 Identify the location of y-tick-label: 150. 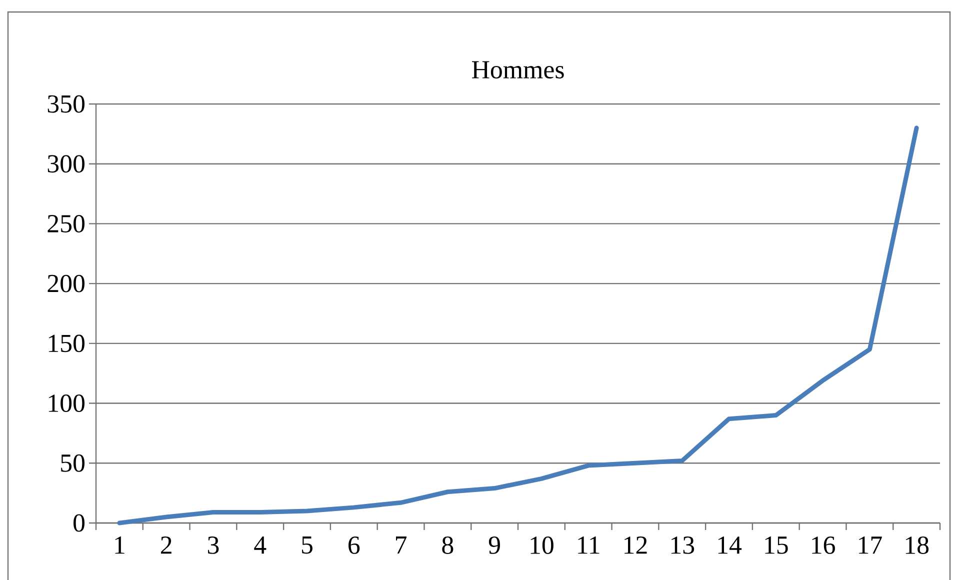
(66, 343).